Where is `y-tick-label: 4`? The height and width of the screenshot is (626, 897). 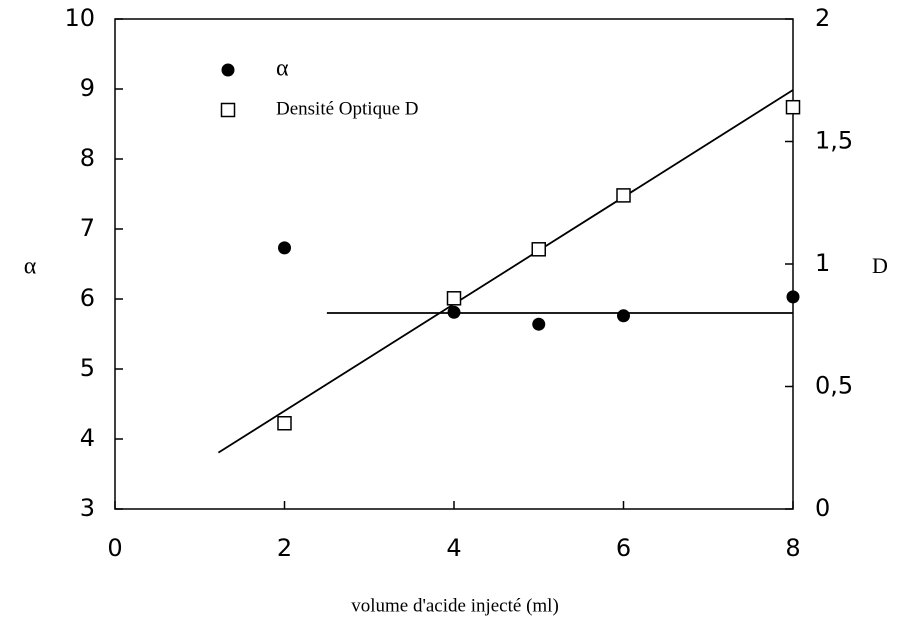
y-tick-label: 4 is located at coordinates (87, 438).